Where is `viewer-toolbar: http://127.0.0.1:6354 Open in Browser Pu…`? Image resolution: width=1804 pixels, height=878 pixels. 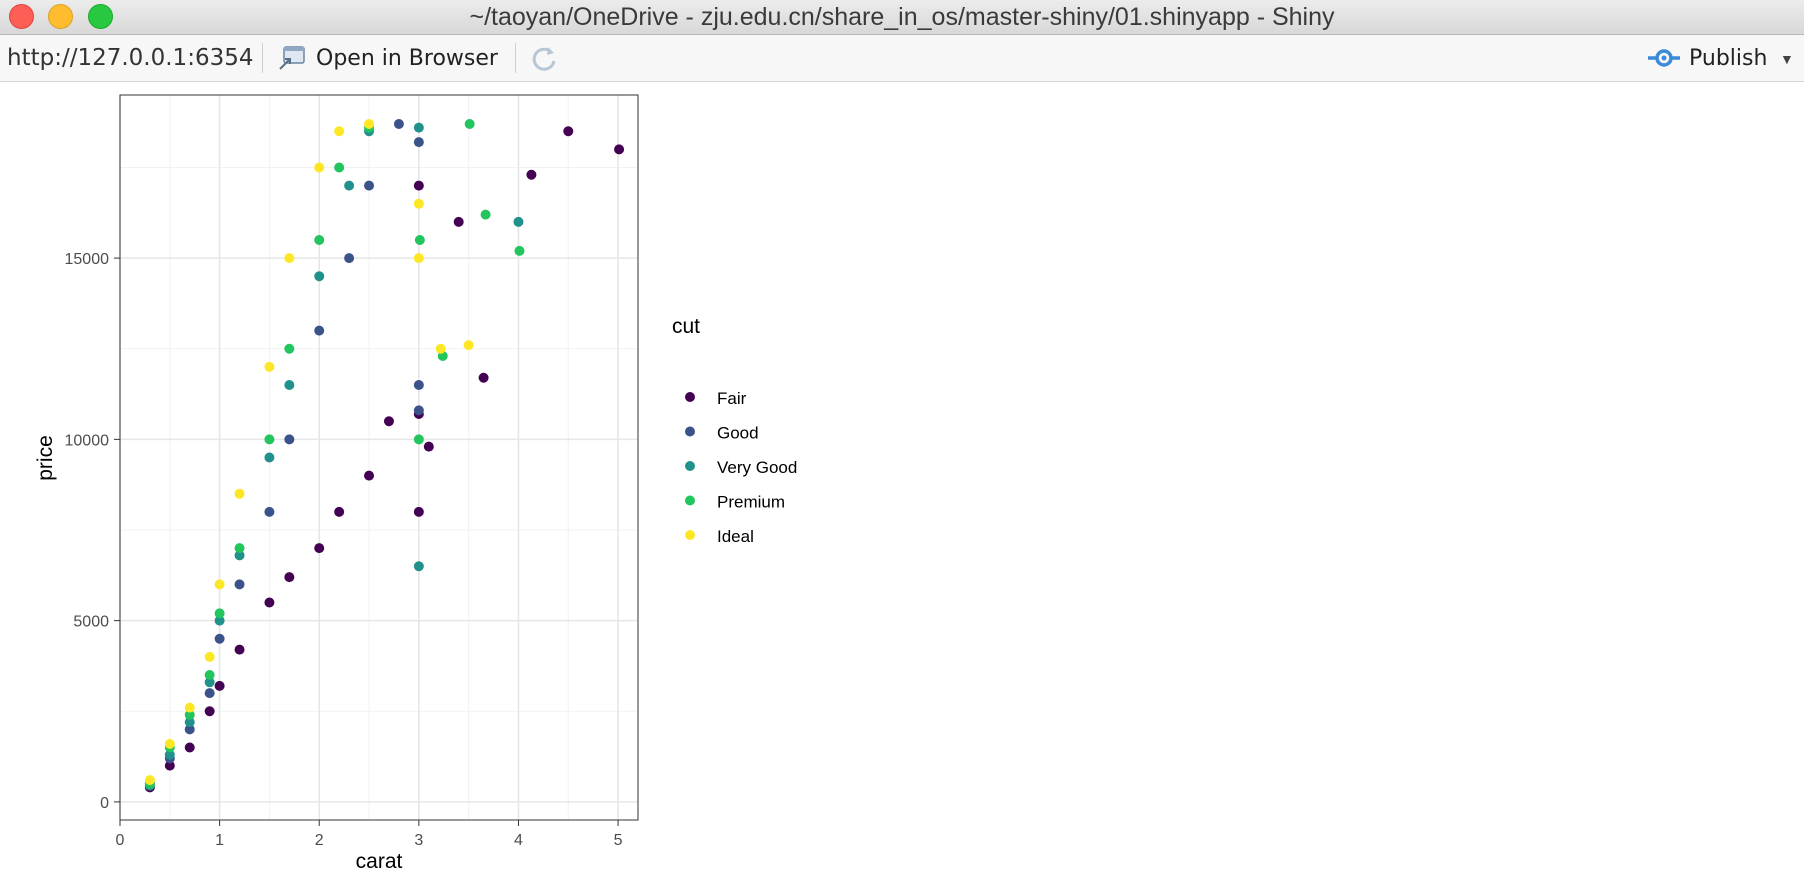
viewer-toolbar: http://127.0.0.1:6354 Open in Browser Pu… is located at coordinates (902, 58).